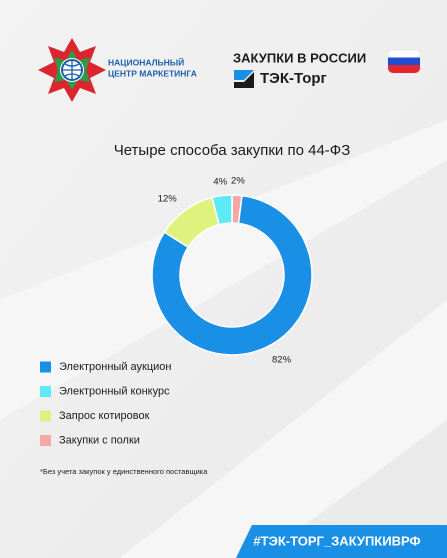 The image size is (447, 558). What do you see at coordinates (282, 360) in the screenshot?
I see `value-label: 82%` at bounding box center [282, 360].